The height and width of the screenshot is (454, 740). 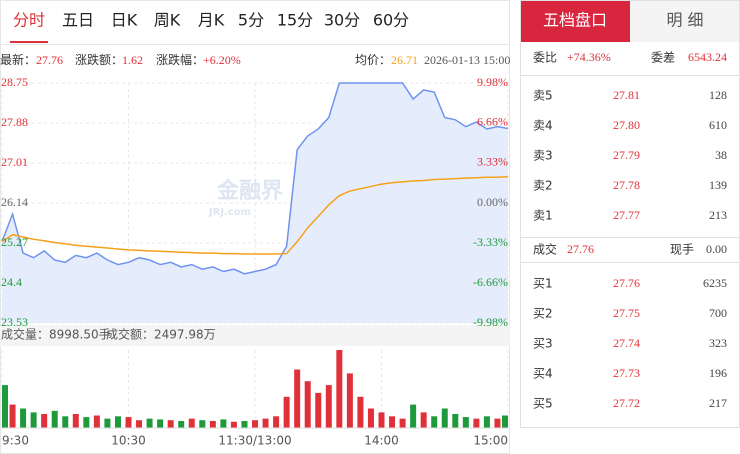 I want to click on book-volume: 213, so click(x=718, y=215).